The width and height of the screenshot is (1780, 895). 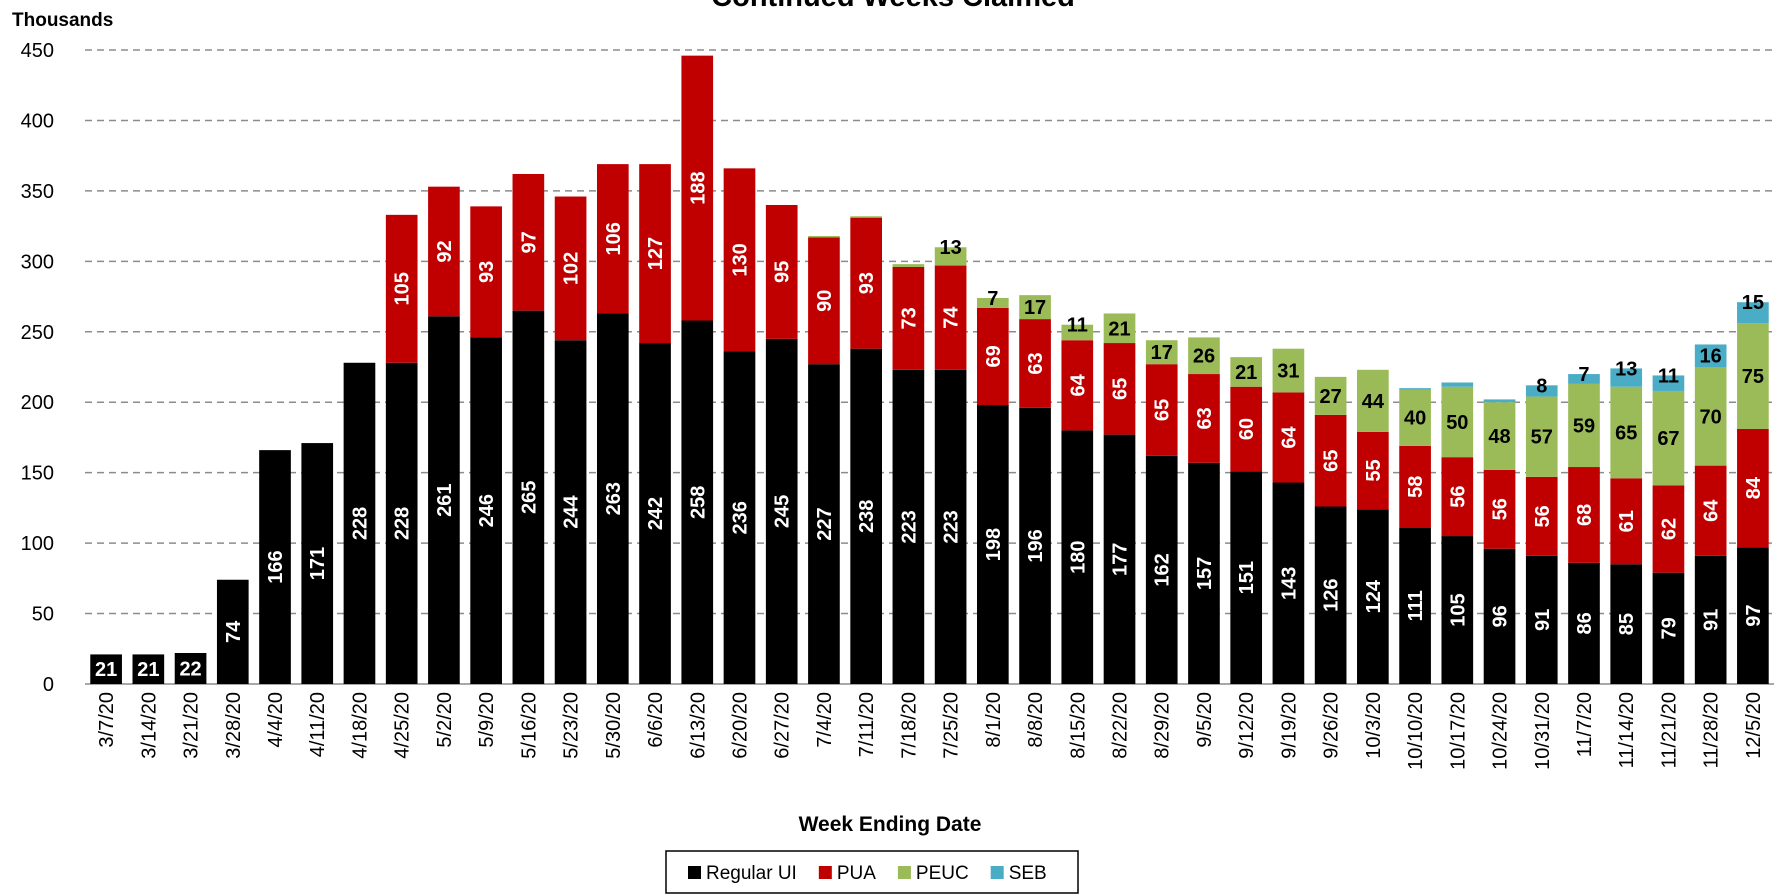 I want to click on x-tick-label: 5/2/20, so click(x=445, y=720).